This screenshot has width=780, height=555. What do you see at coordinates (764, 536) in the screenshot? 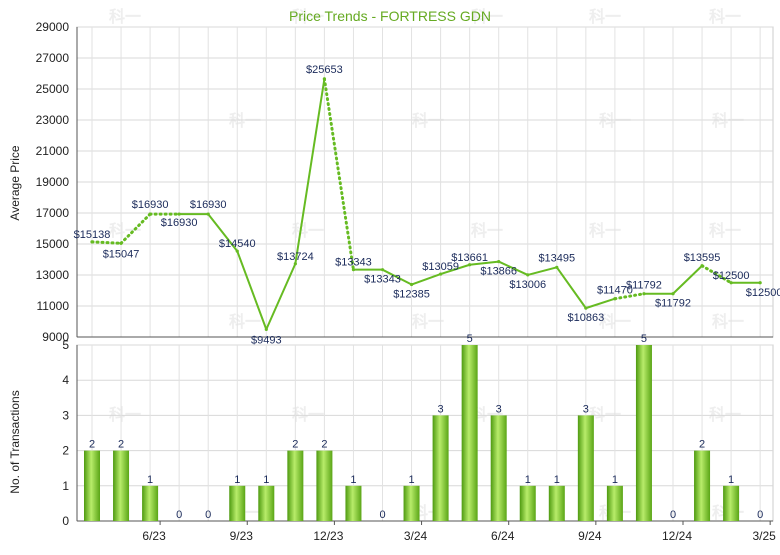
I see `x-tick-label: 3/25` at bounding box center [764, 536].